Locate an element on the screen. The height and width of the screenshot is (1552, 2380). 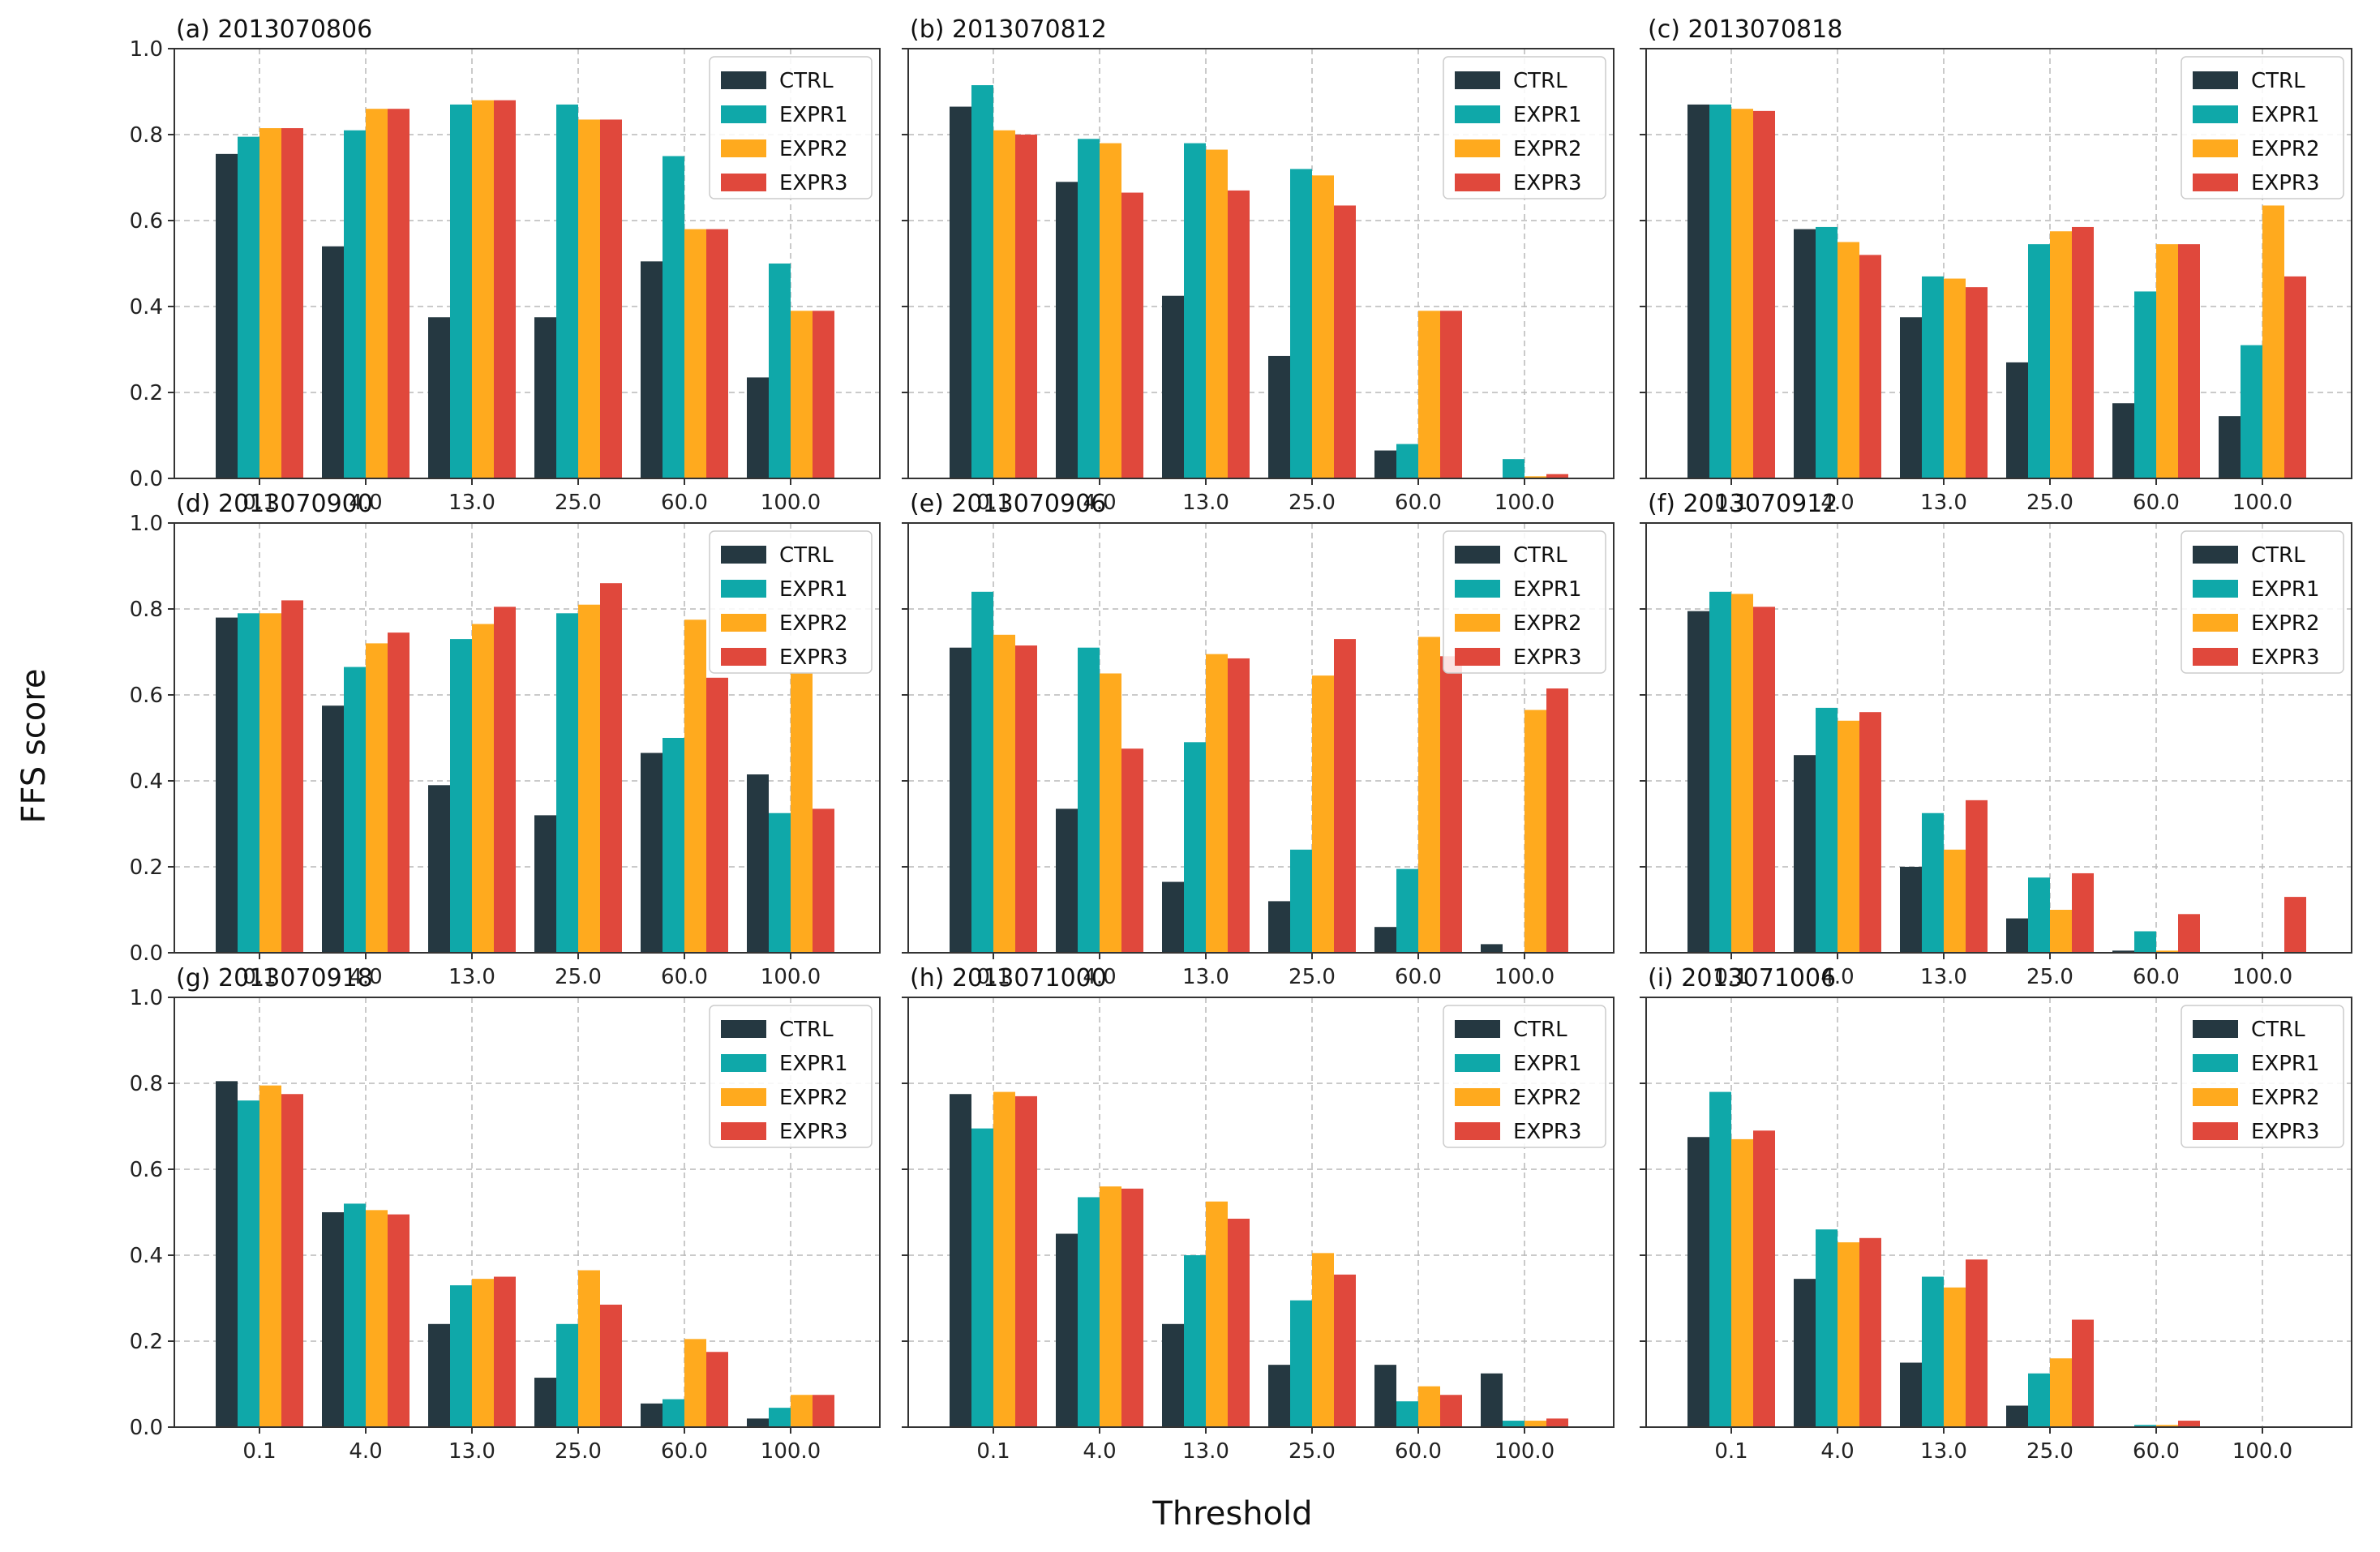
y-tick-label: 0.0 is located at coordinates (146, 479).